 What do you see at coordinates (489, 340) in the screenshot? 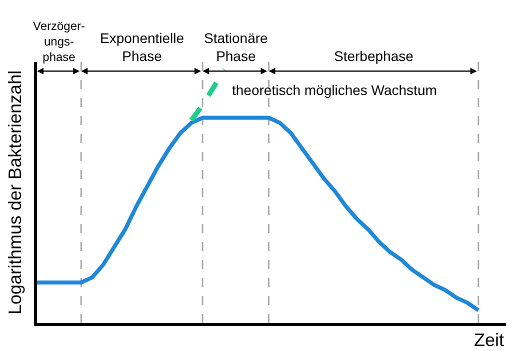
I see `x-axis-title: Zeit` at bounding box center [489, 340].